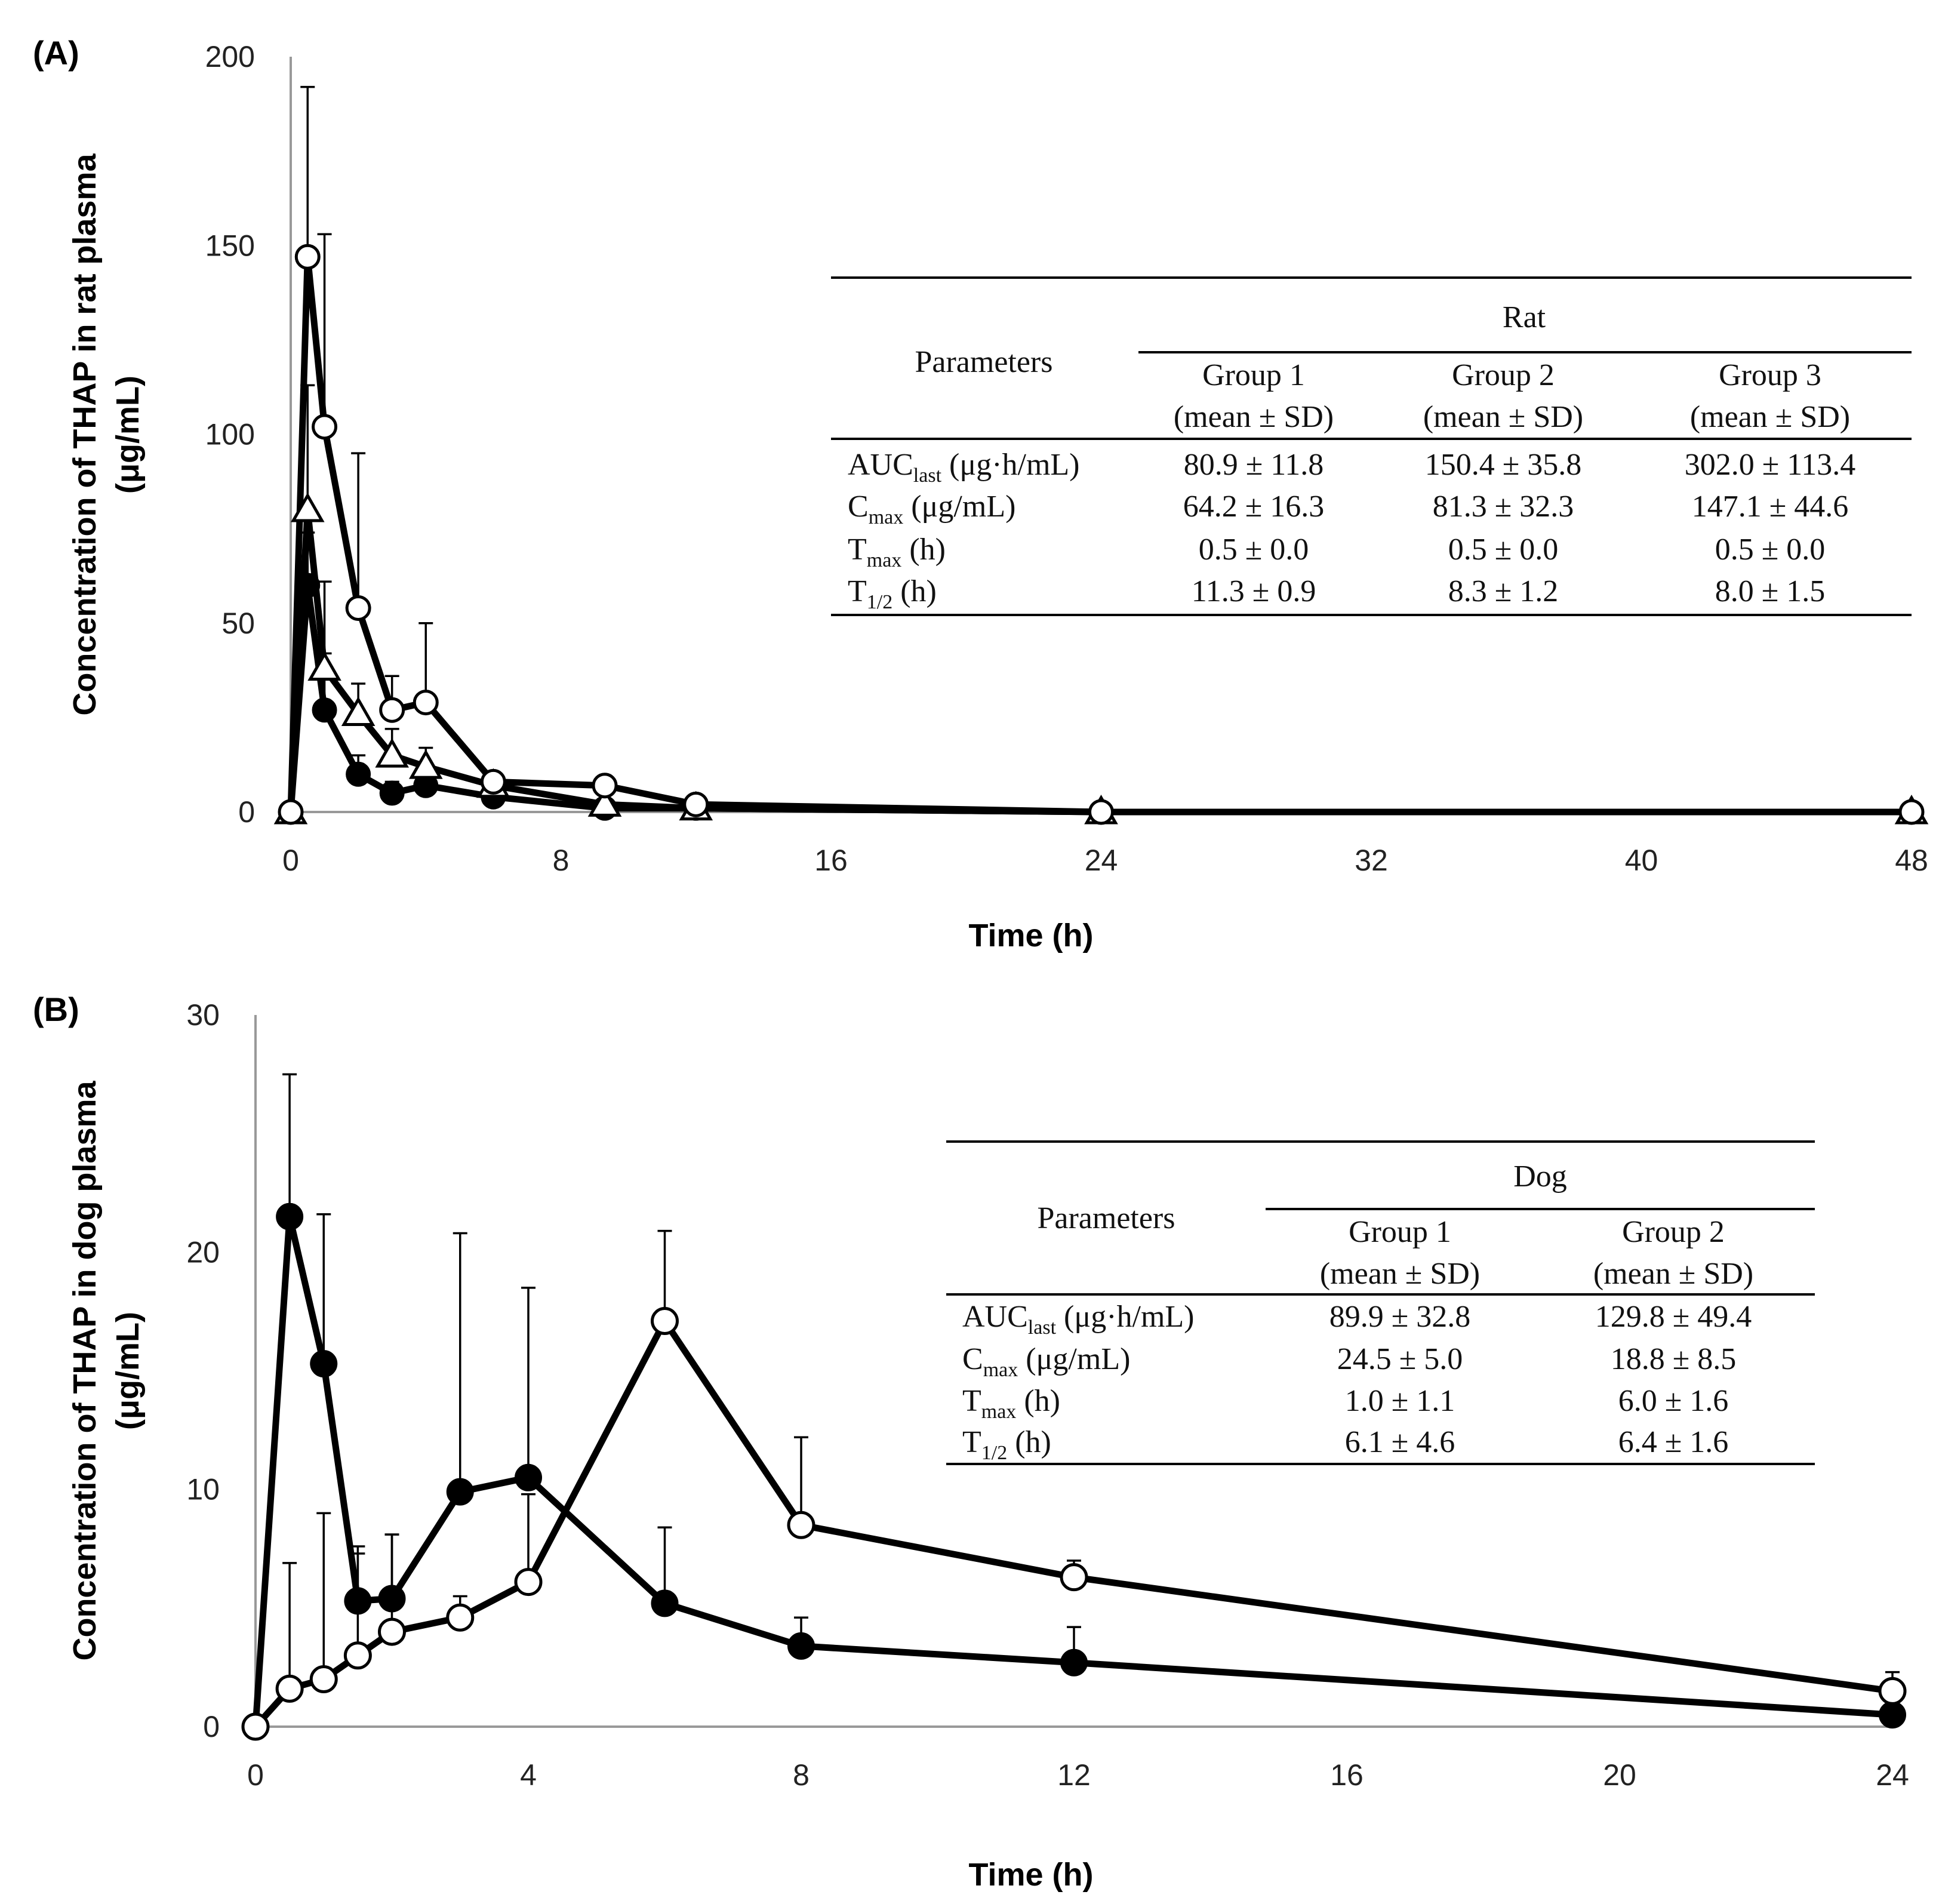 This screenshot has width=1939, height=1904. What do you see at coordinates (1400, 1232) in the screenshot?
I see `table-group-1: Group 1` at bounding box center [1400, 1232].